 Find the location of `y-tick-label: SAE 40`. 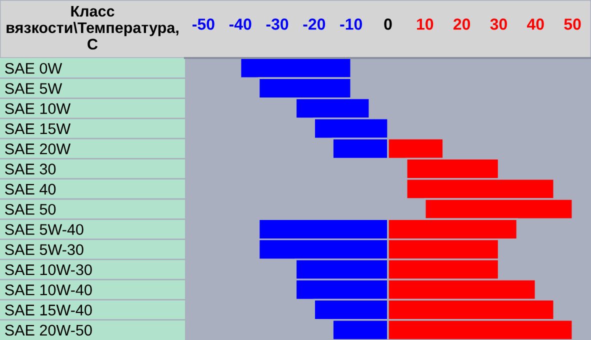

y-tick-label: SAE 40 is located at coordinates (30, 189).